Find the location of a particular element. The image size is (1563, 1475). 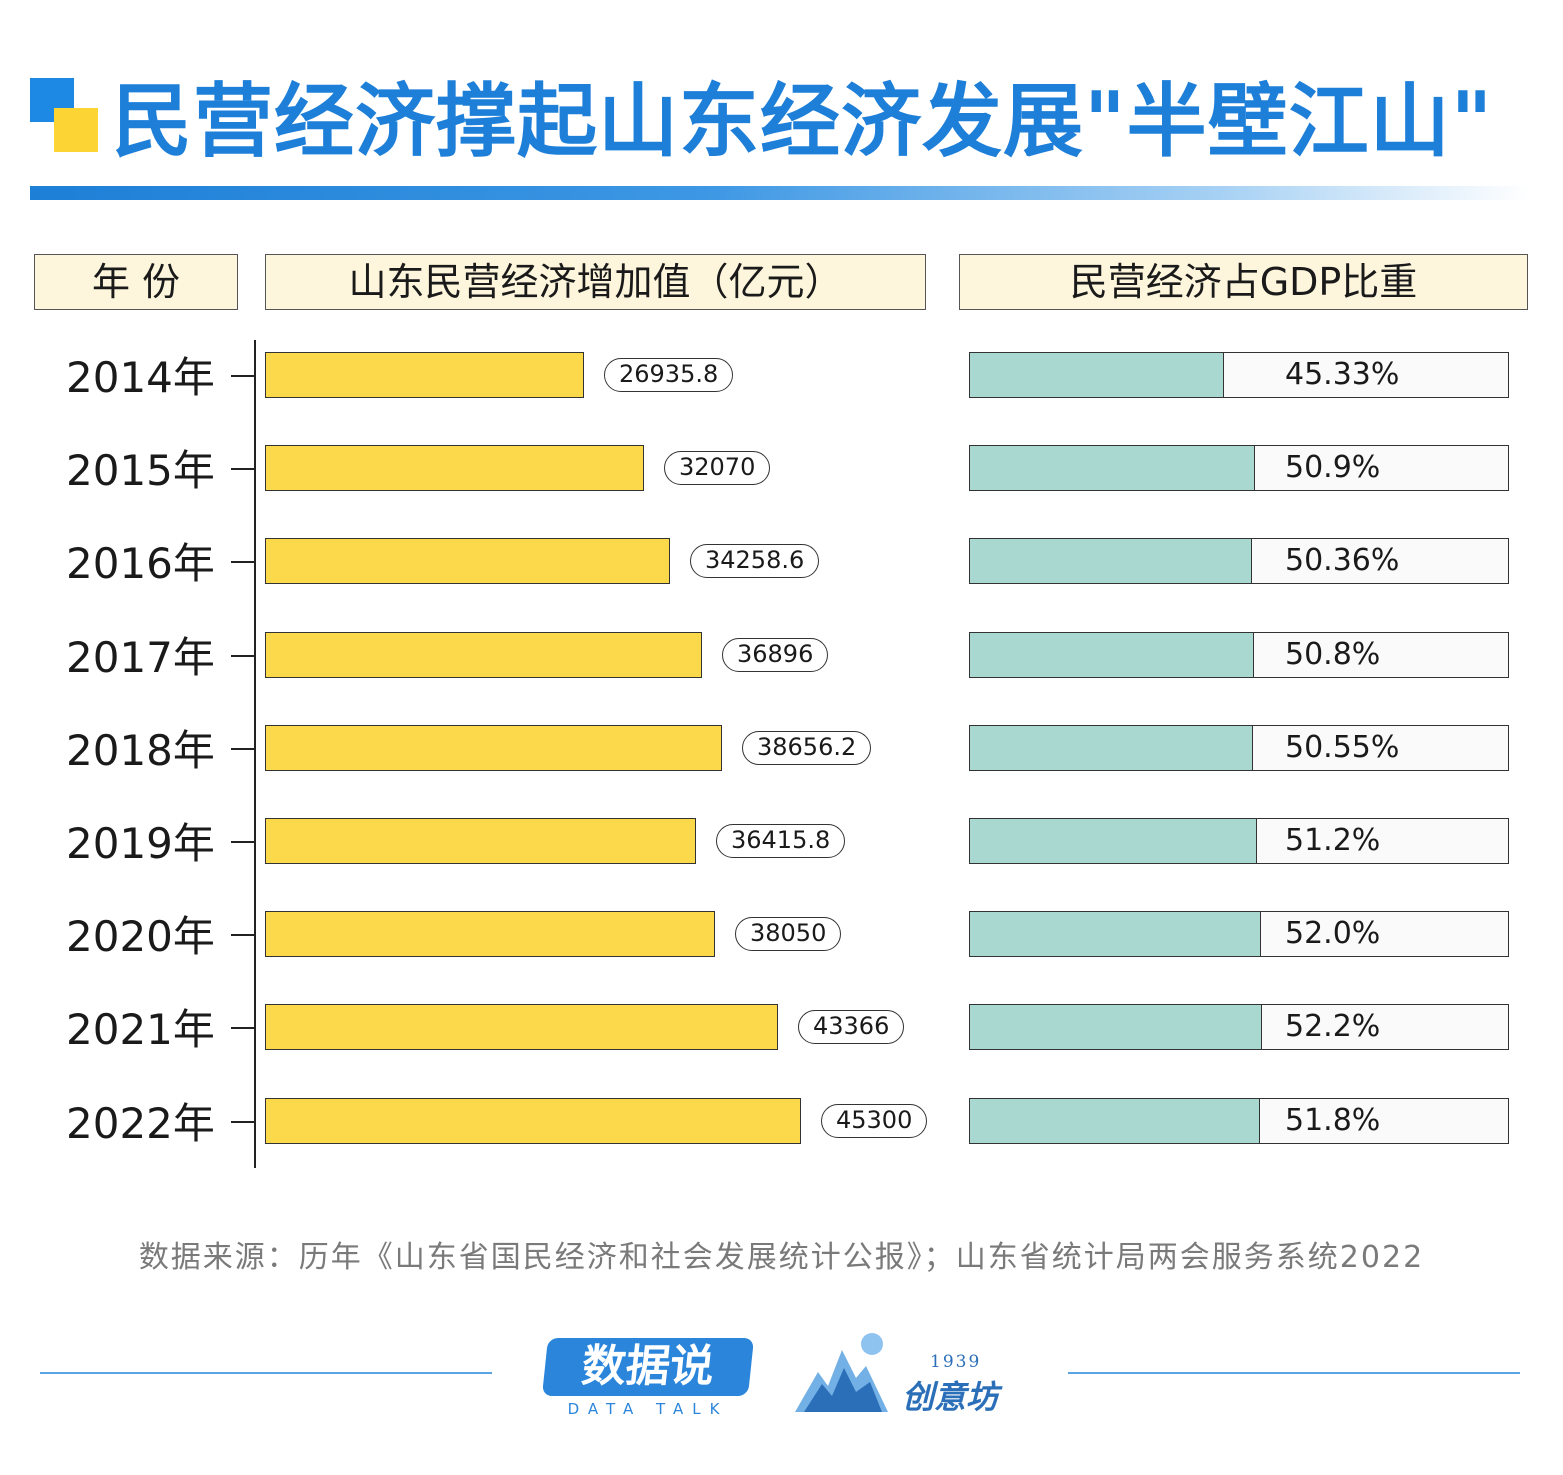

year-label: 2016年 is located at coordinates (140, 563).